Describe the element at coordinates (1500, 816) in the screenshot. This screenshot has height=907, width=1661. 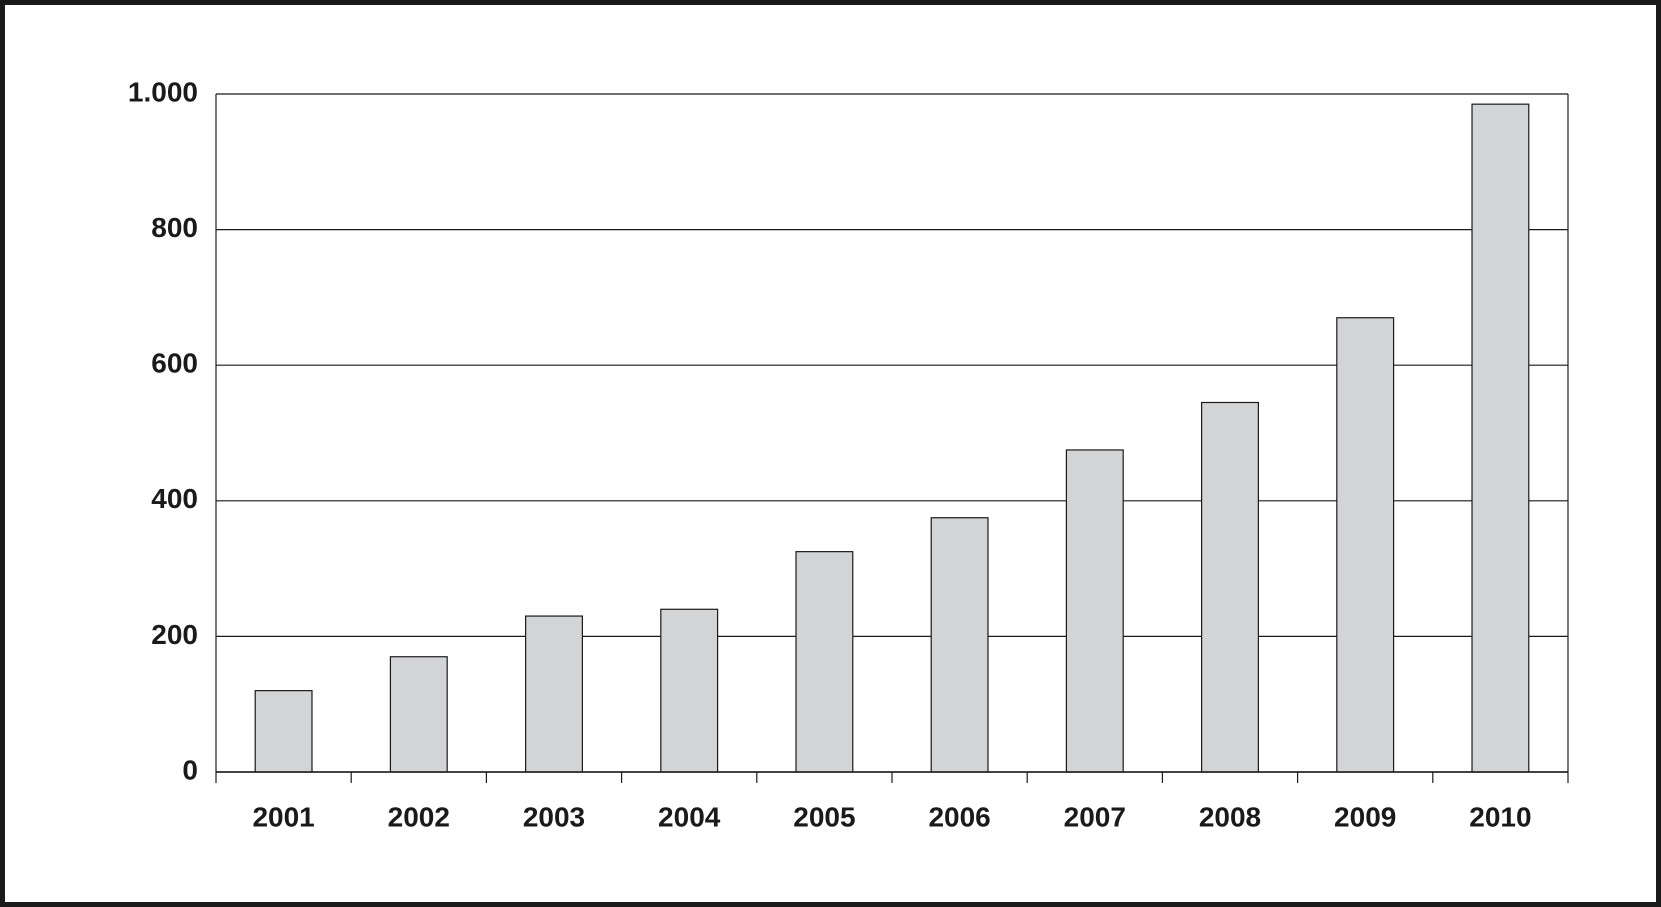
I see `x-tick-label: 2010` at that location.